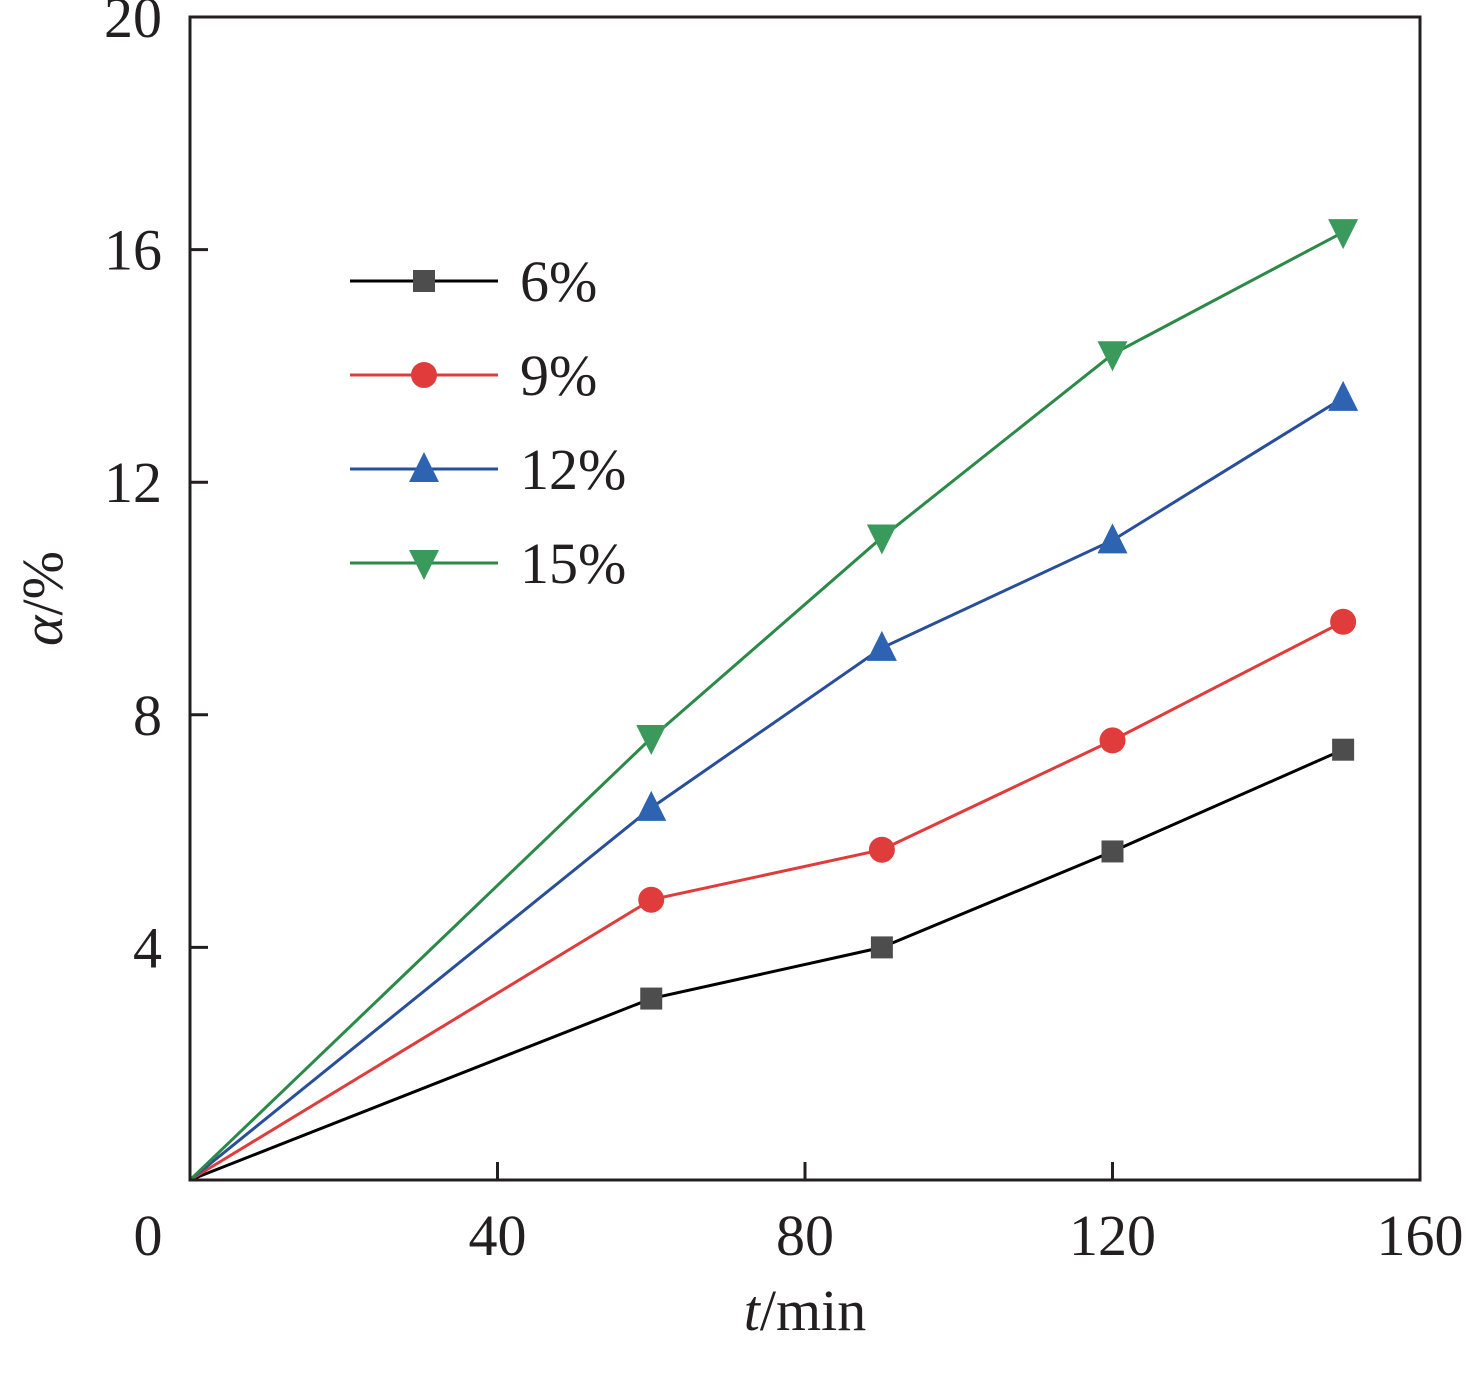  Describe the element at coordinates (488, 422) in the screenshot. I see `legend: 6% 9% 12% 15%` at that location.